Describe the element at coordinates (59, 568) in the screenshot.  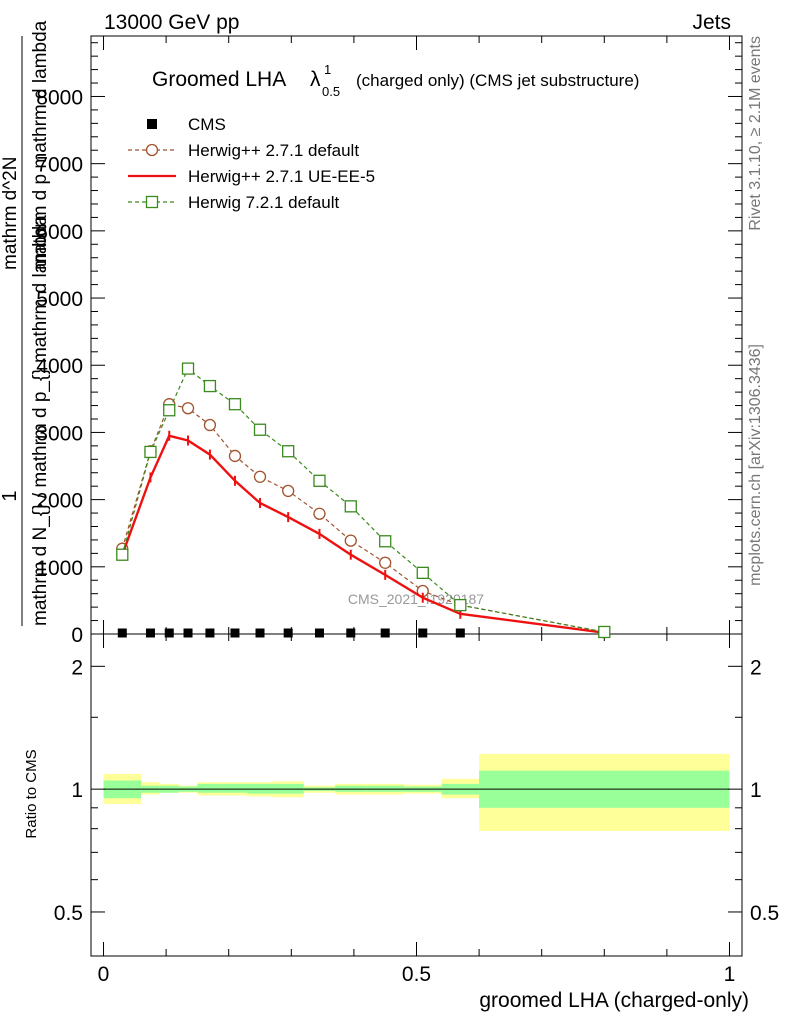
I see `y-tick-label: 1000` at that location.